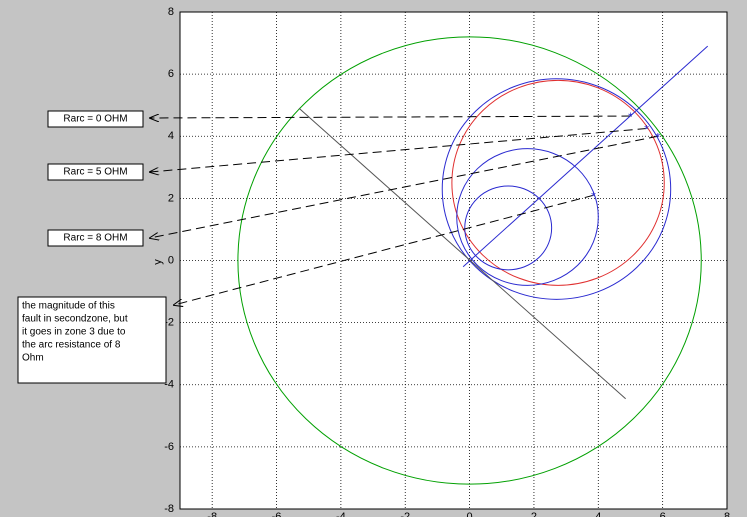 Image resolution: width=747 pixels, height=517 pixels. Describe the element at coordinates (727, 514) in the screenshot. I see `x-tick-label: 8` at that location.